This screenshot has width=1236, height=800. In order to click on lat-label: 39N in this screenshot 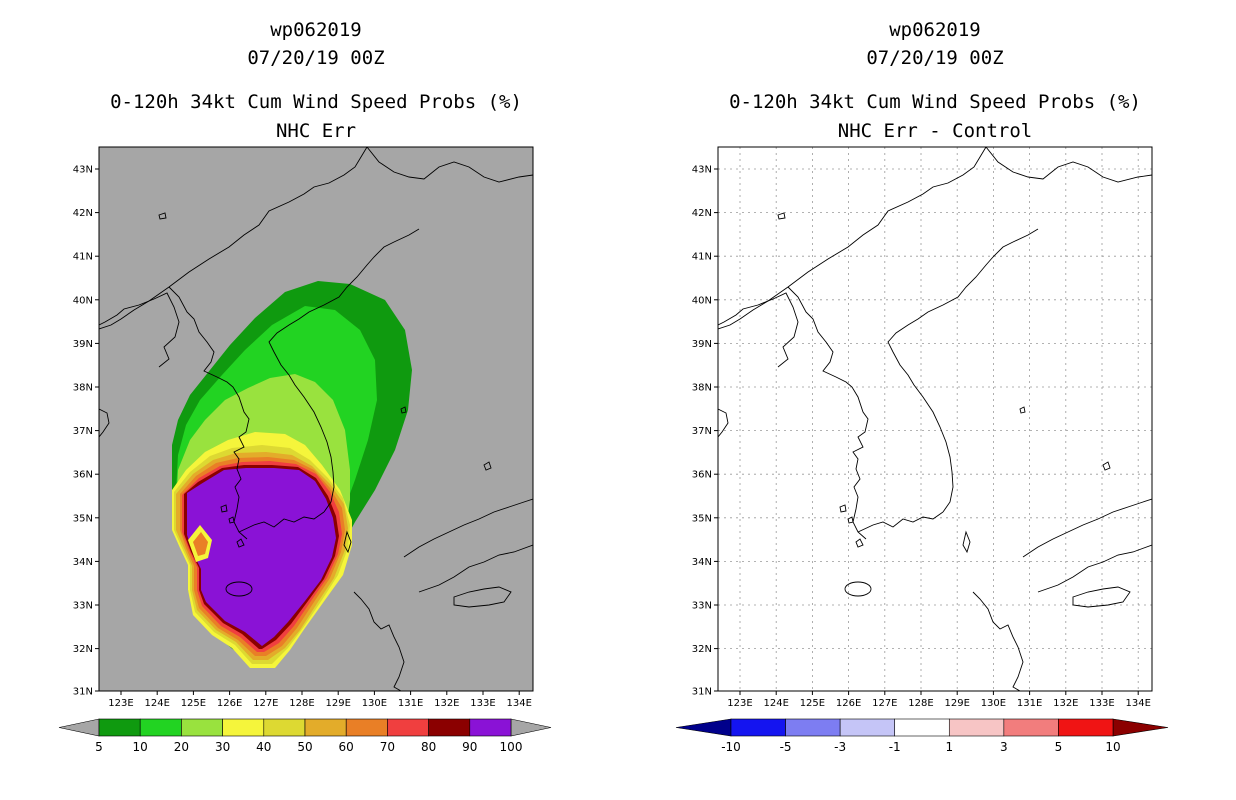, I will do `click(83, 344)`.